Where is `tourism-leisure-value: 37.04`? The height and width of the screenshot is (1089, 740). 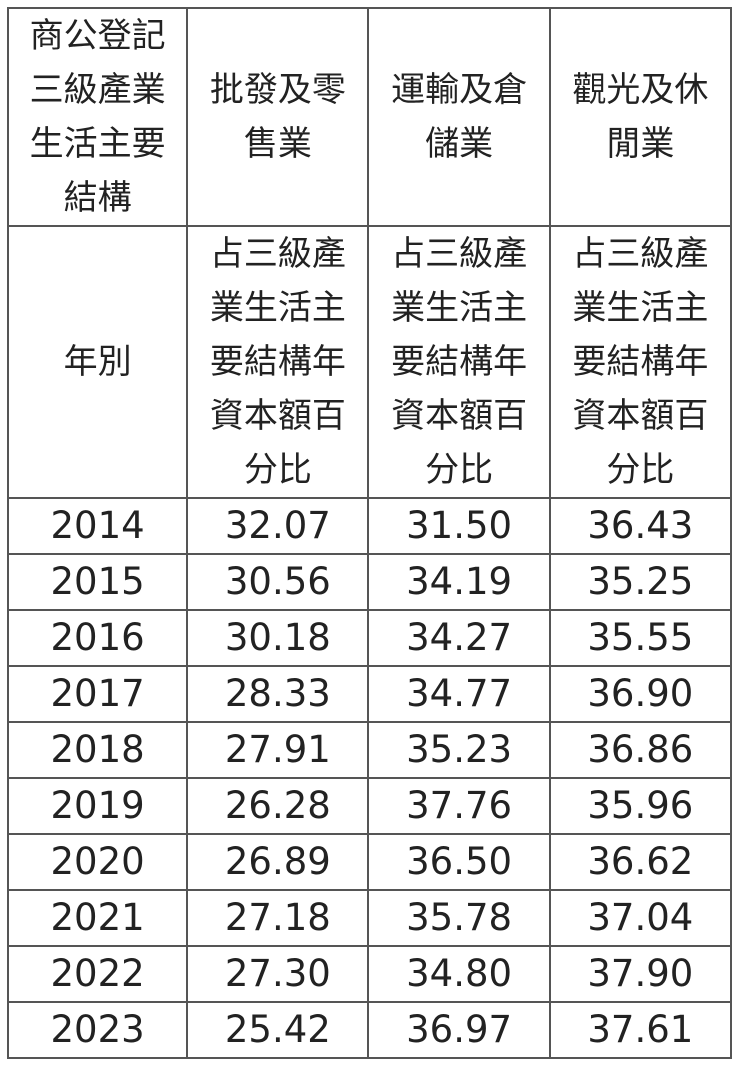 tourism-leisure-value: 37.04 is located at coordinates (640, 918).